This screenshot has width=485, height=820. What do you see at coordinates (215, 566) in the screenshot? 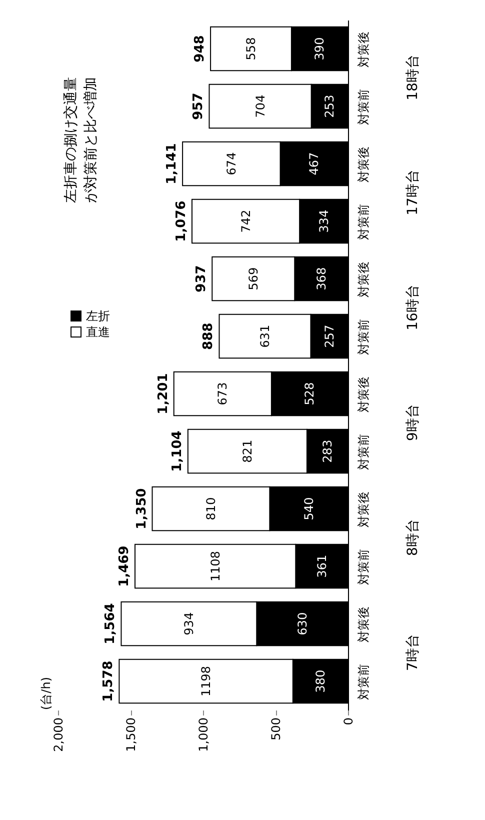
I see `data-label: 1108` at bounding box center [215, 566].